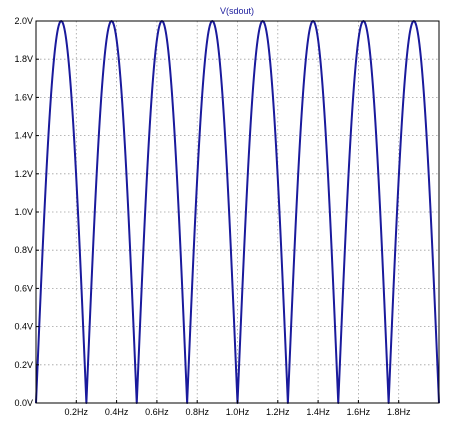 The height and width of the screenshot is (423, 450). Describe the element at coordinates (197, 412) in the screenshot. I see `x-tick-label: 0.8Hz` at that location.